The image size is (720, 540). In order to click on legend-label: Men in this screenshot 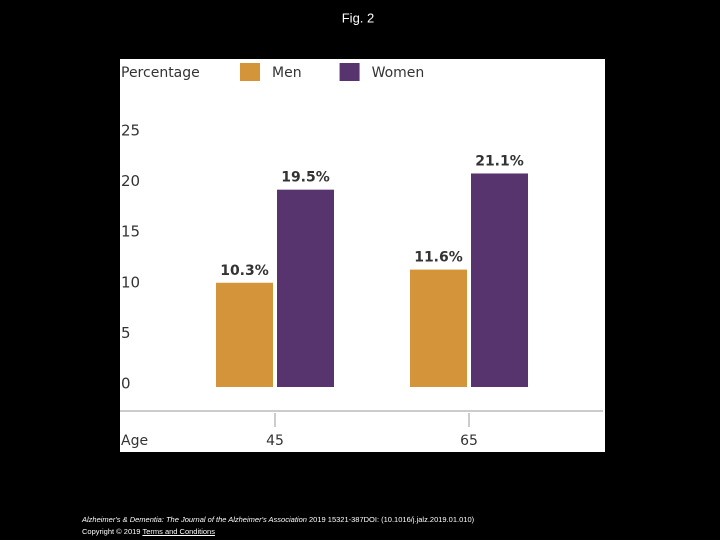, I will do `click(287, 73)`.